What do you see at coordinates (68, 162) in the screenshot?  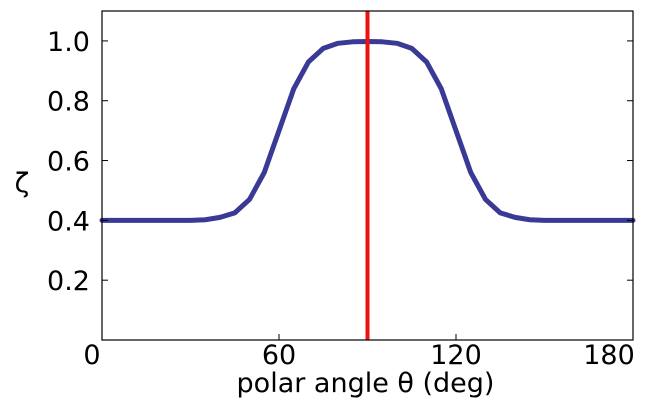 I see `y-tick-label: 0.6` at bounding box center [68, 162].